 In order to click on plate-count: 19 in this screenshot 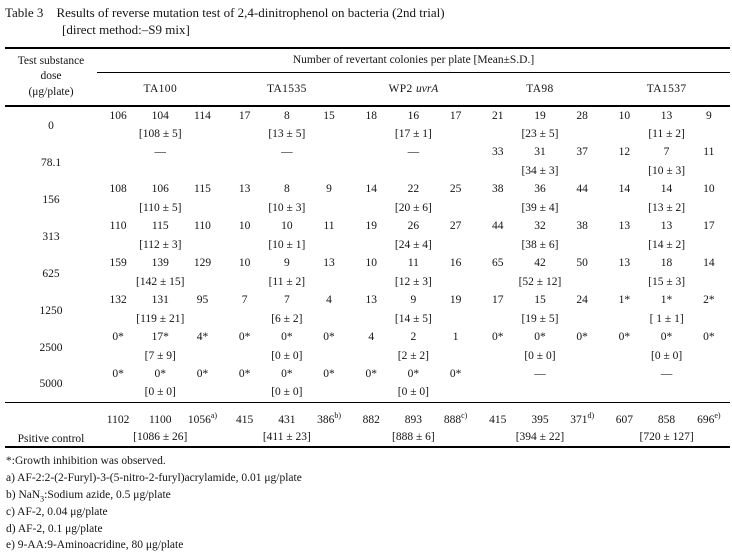, I will do `click(540, 115)`.